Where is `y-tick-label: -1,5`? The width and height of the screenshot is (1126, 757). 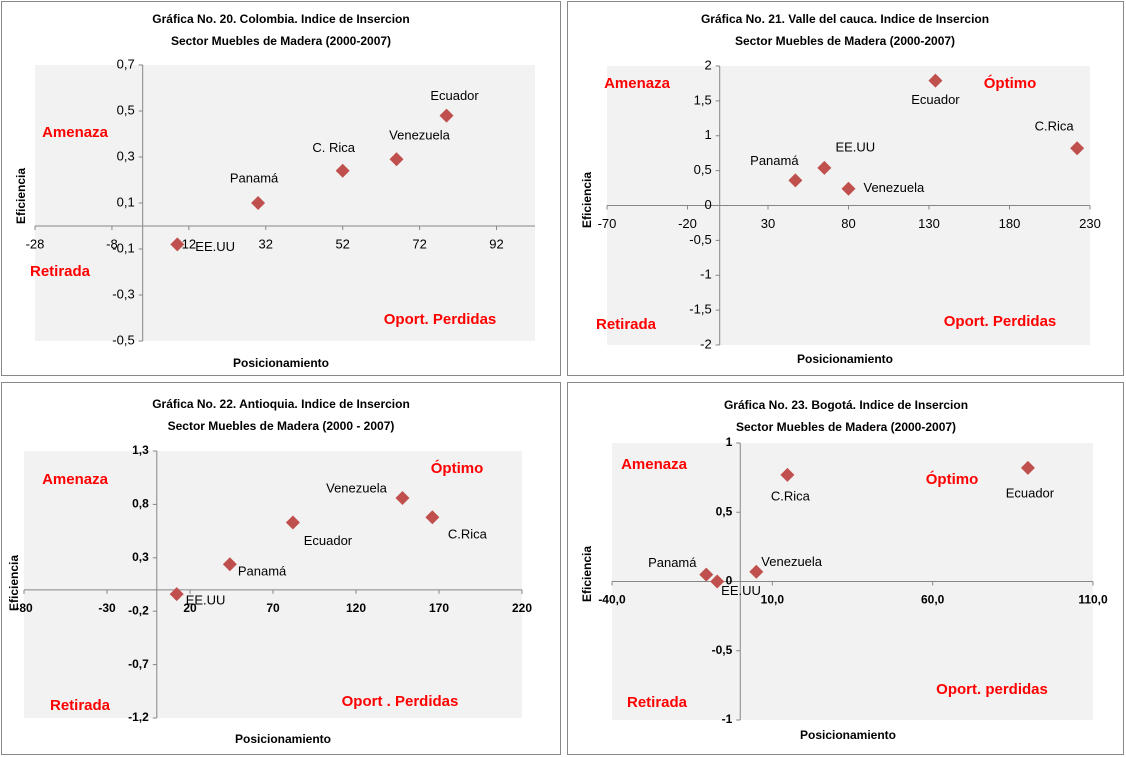
y-tick-label: -1,5 is located at coordinates (700, 309).